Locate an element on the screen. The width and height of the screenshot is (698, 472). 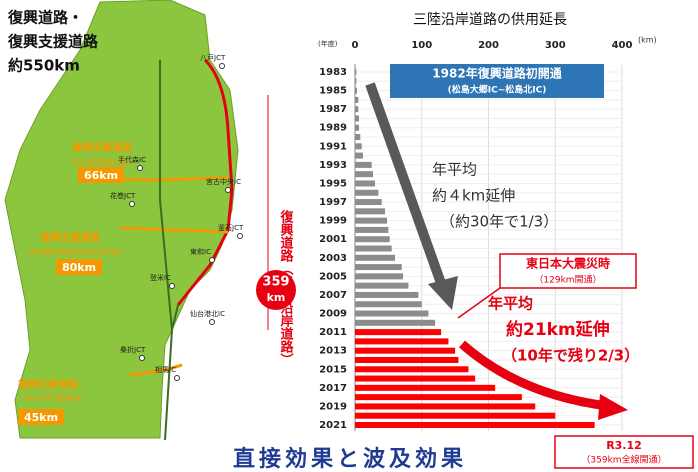
y-tick-label: 1993 is located at coordinates (333, 165).